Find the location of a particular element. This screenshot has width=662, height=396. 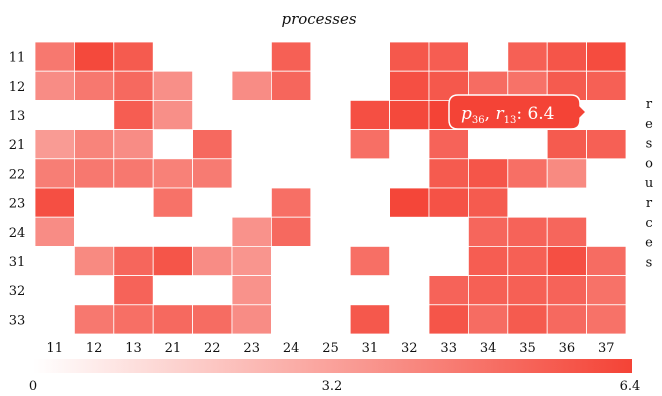

x-tick-label: 32 is located at coordinates (409, 348).